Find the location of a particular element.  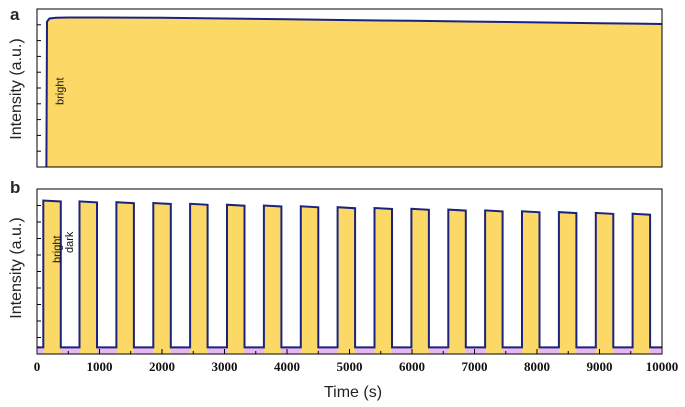

x-tick-label: 1000 is located at coordinates (100, 366).